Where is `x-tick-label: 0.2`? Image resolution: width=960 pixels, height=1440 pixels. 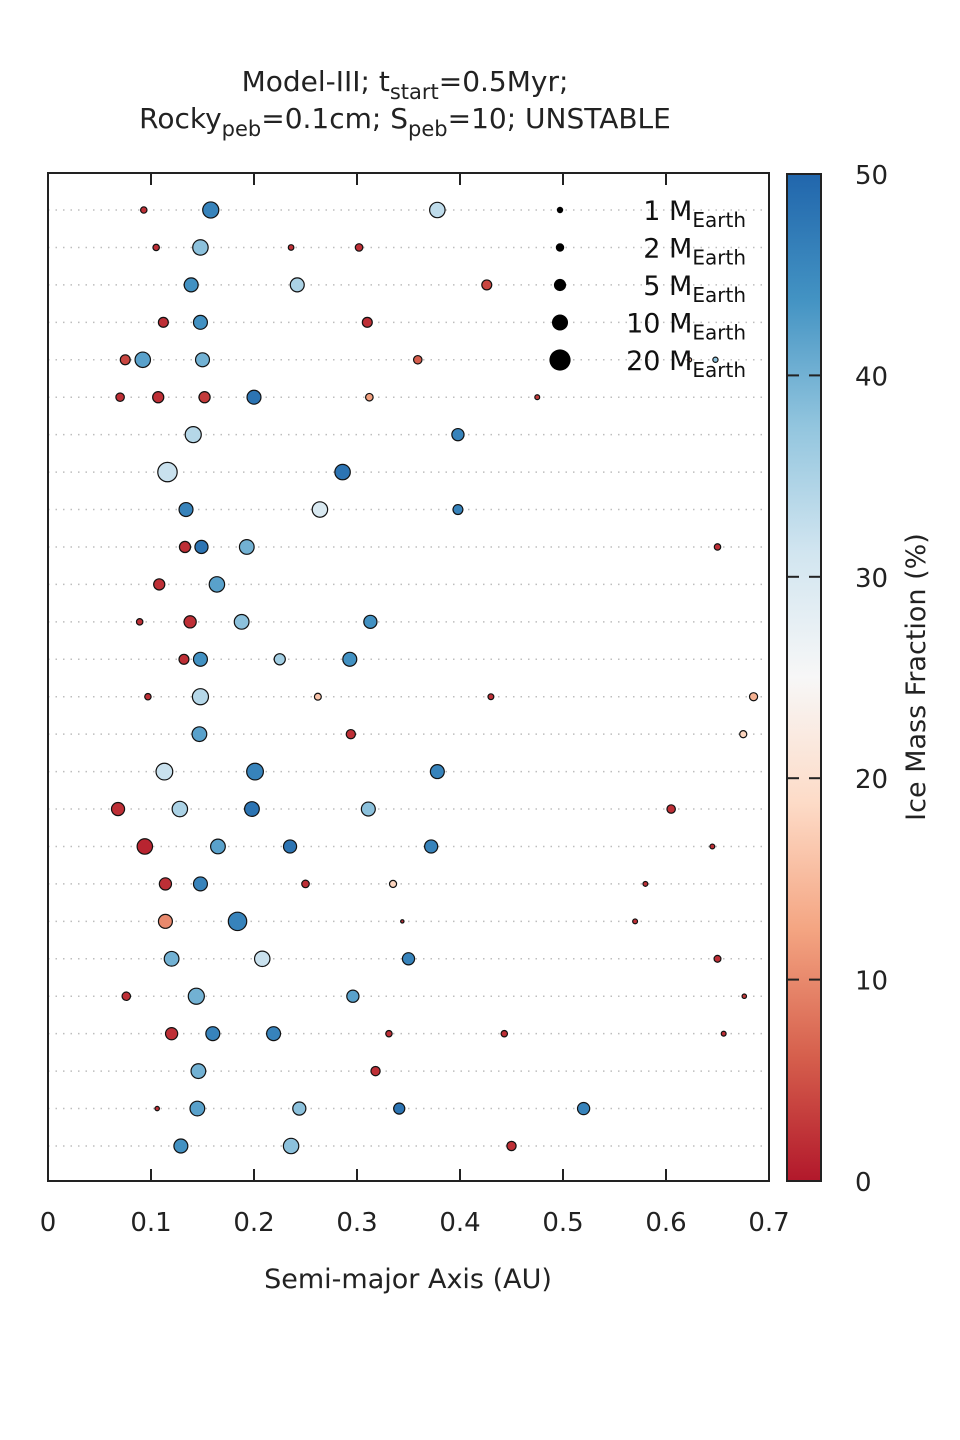
x-tick-label: 0.2 is located at coordinates (253, 1223).